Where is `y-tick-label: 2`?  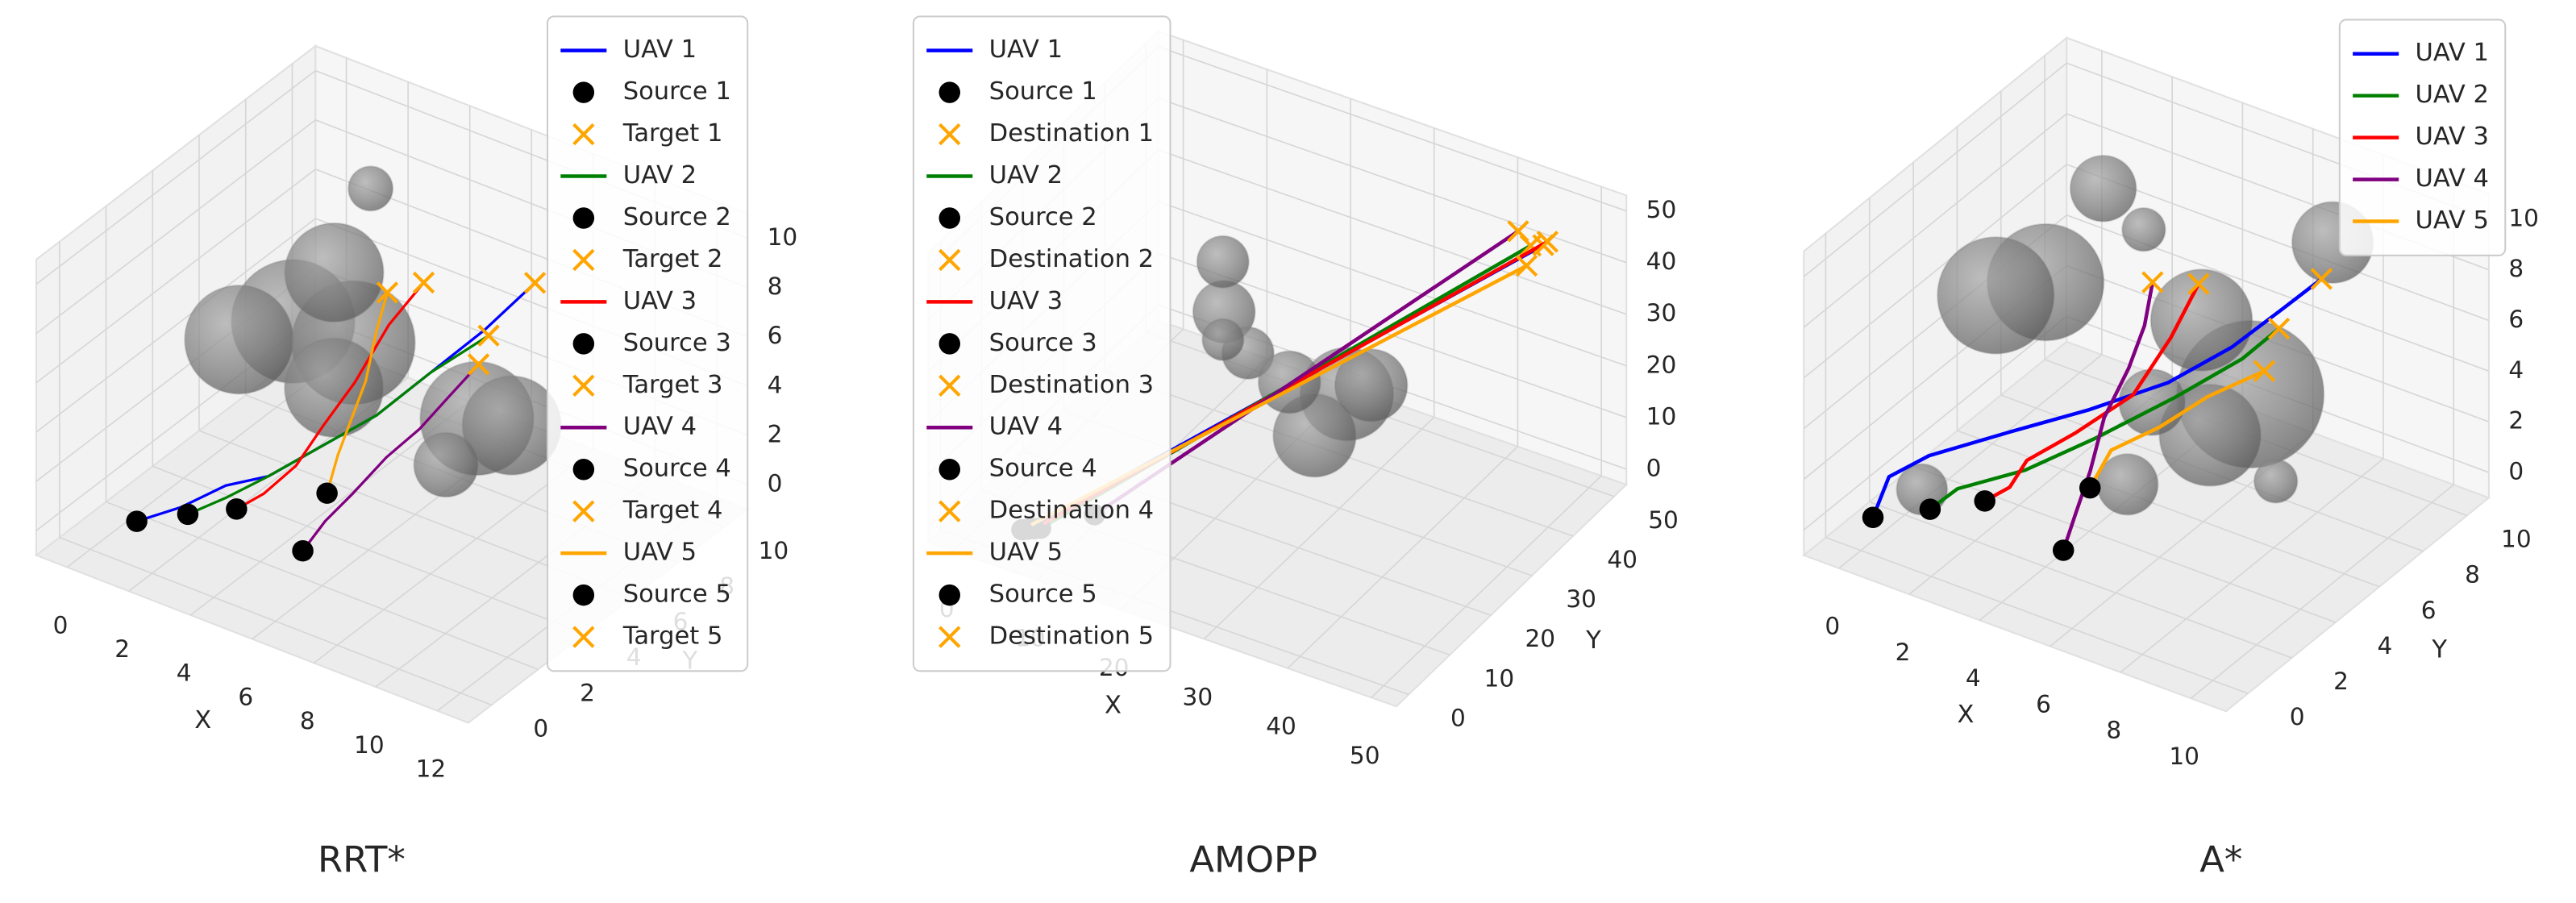
y-tick-label: 2 is located at coordinates (588, 692).